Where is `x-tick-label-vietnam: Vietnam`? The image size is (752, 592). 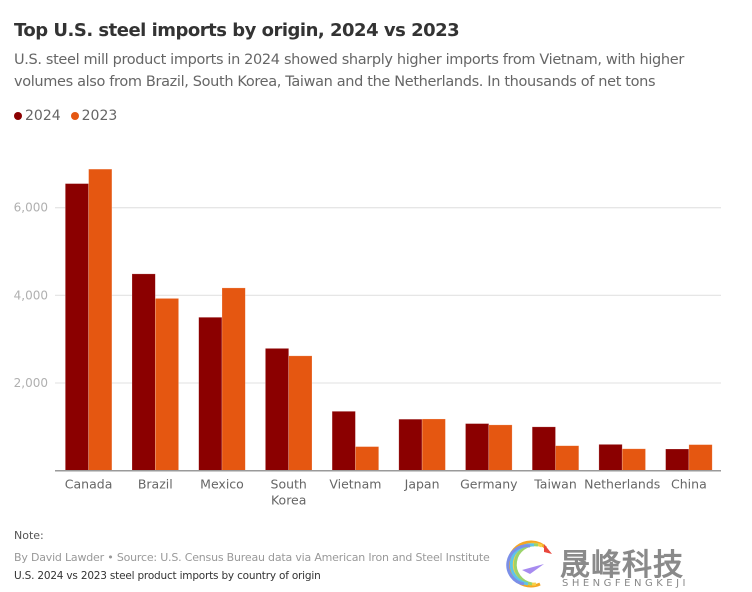
x-tick-label-vietnam: Vietnam is located at coordinates (355, 484).